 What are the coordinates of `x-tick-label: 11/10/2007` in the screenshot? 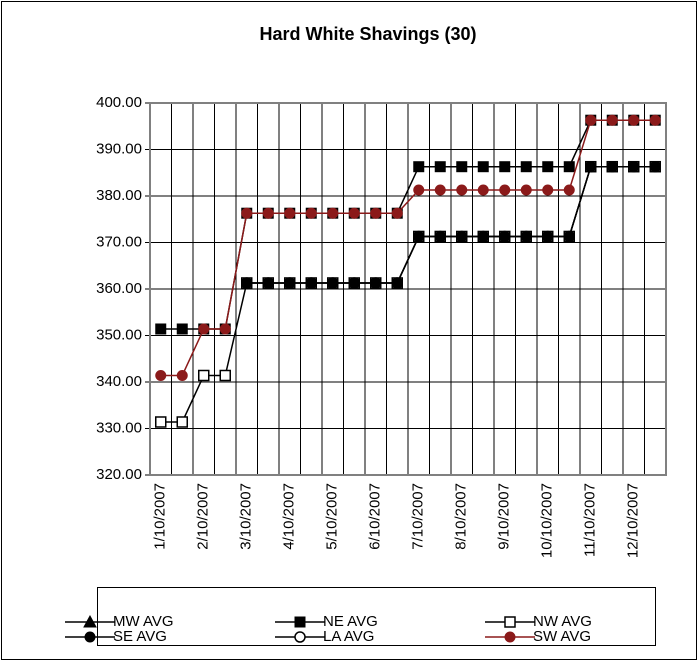 It's located at (590, 520).